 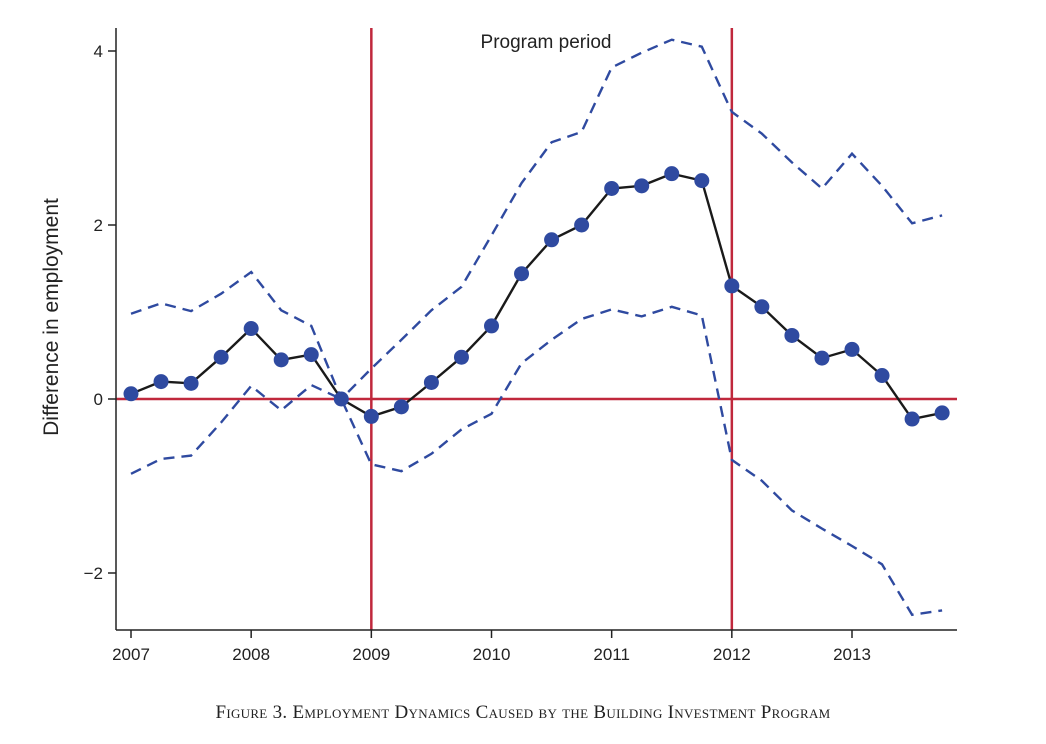 What do you see at coordinates (131, 654) in the screenshot?
I see `x-tick-label: 2007` at bounding box center [131, 654].